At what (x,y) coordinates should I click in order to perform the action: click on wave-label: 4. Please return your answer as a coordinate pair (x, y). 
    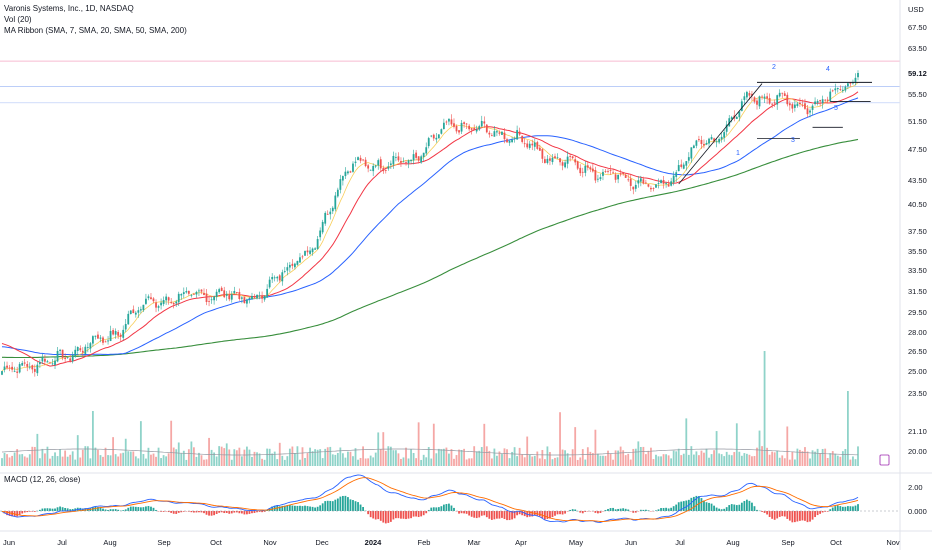
    Looking at the image, I should click on (828, 69).